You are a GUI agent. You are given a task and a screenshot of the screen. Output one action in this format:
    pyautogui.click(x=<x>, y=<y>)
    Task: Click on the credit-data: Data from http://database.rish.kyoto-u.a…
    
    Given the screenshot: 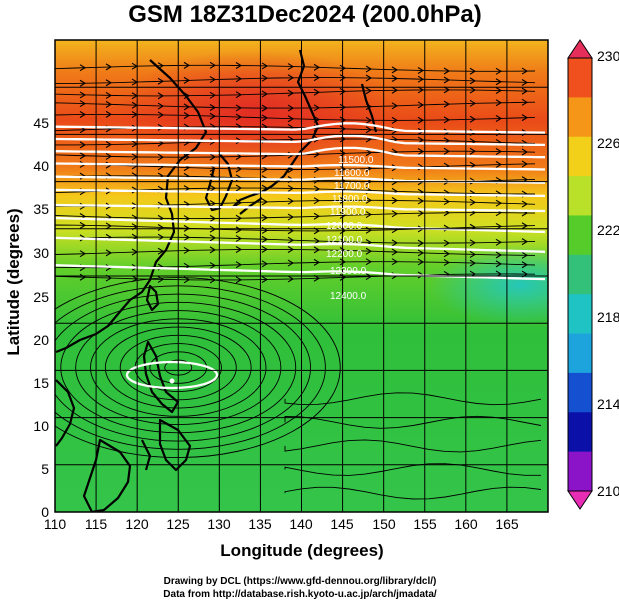 What is the action you would take?
    pyautogui.click(x=300, y=594)
    